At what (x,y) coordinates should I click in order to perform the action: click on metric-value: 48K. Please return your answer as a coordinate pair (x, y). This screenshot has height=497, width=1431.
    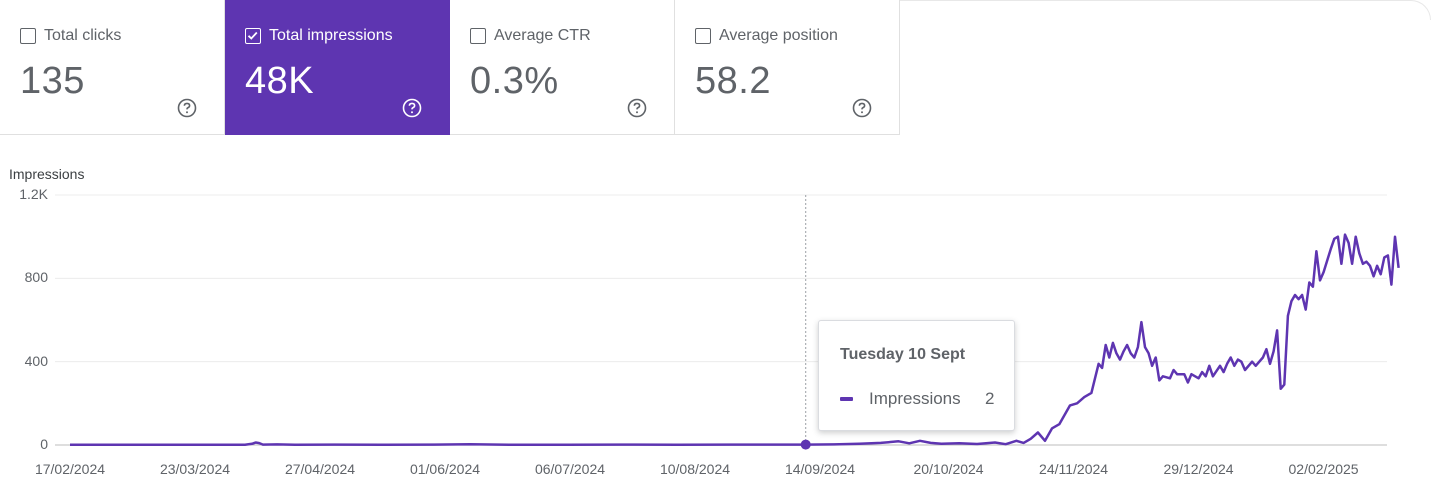
    Looking at the image, I should click on (280, 81).